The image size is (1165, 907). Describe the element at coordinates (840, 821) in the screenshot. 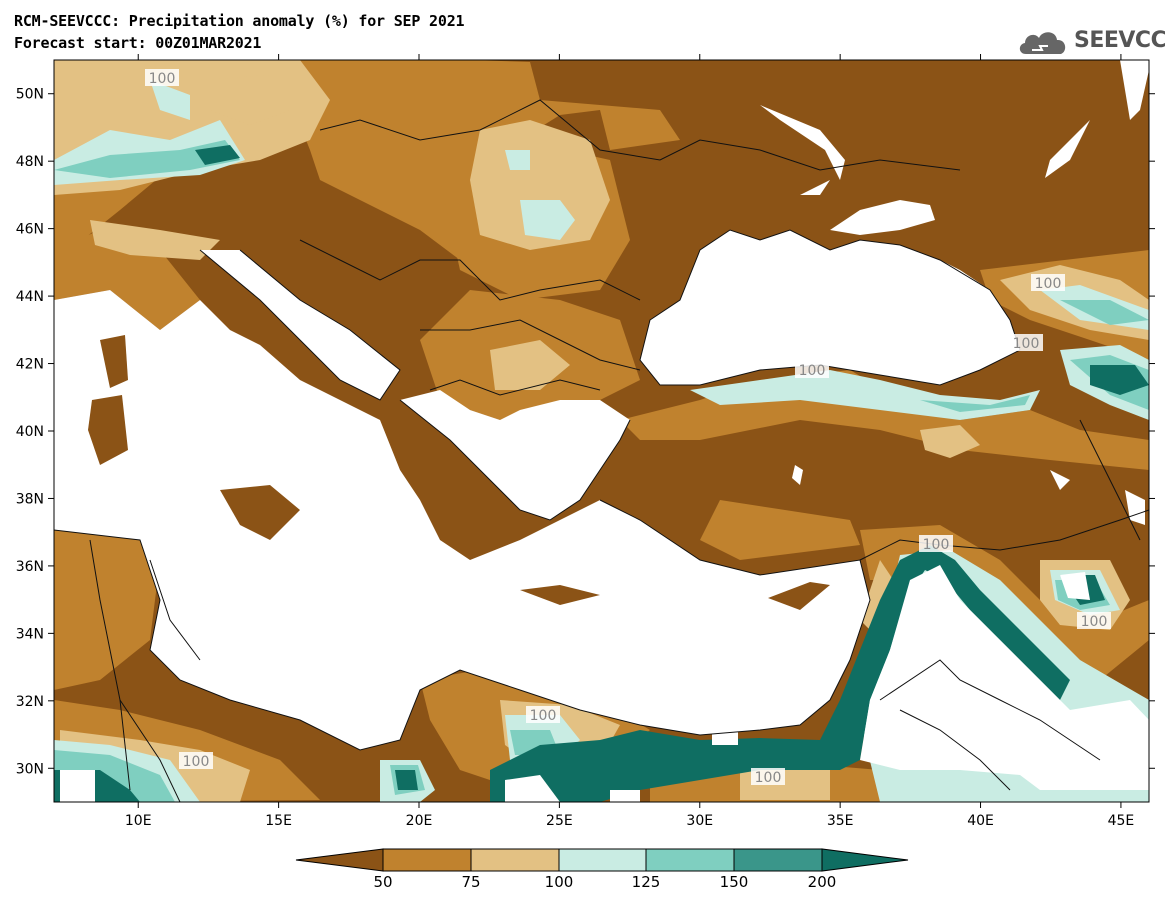

I see `lon-tick-label: 35E` at that location.